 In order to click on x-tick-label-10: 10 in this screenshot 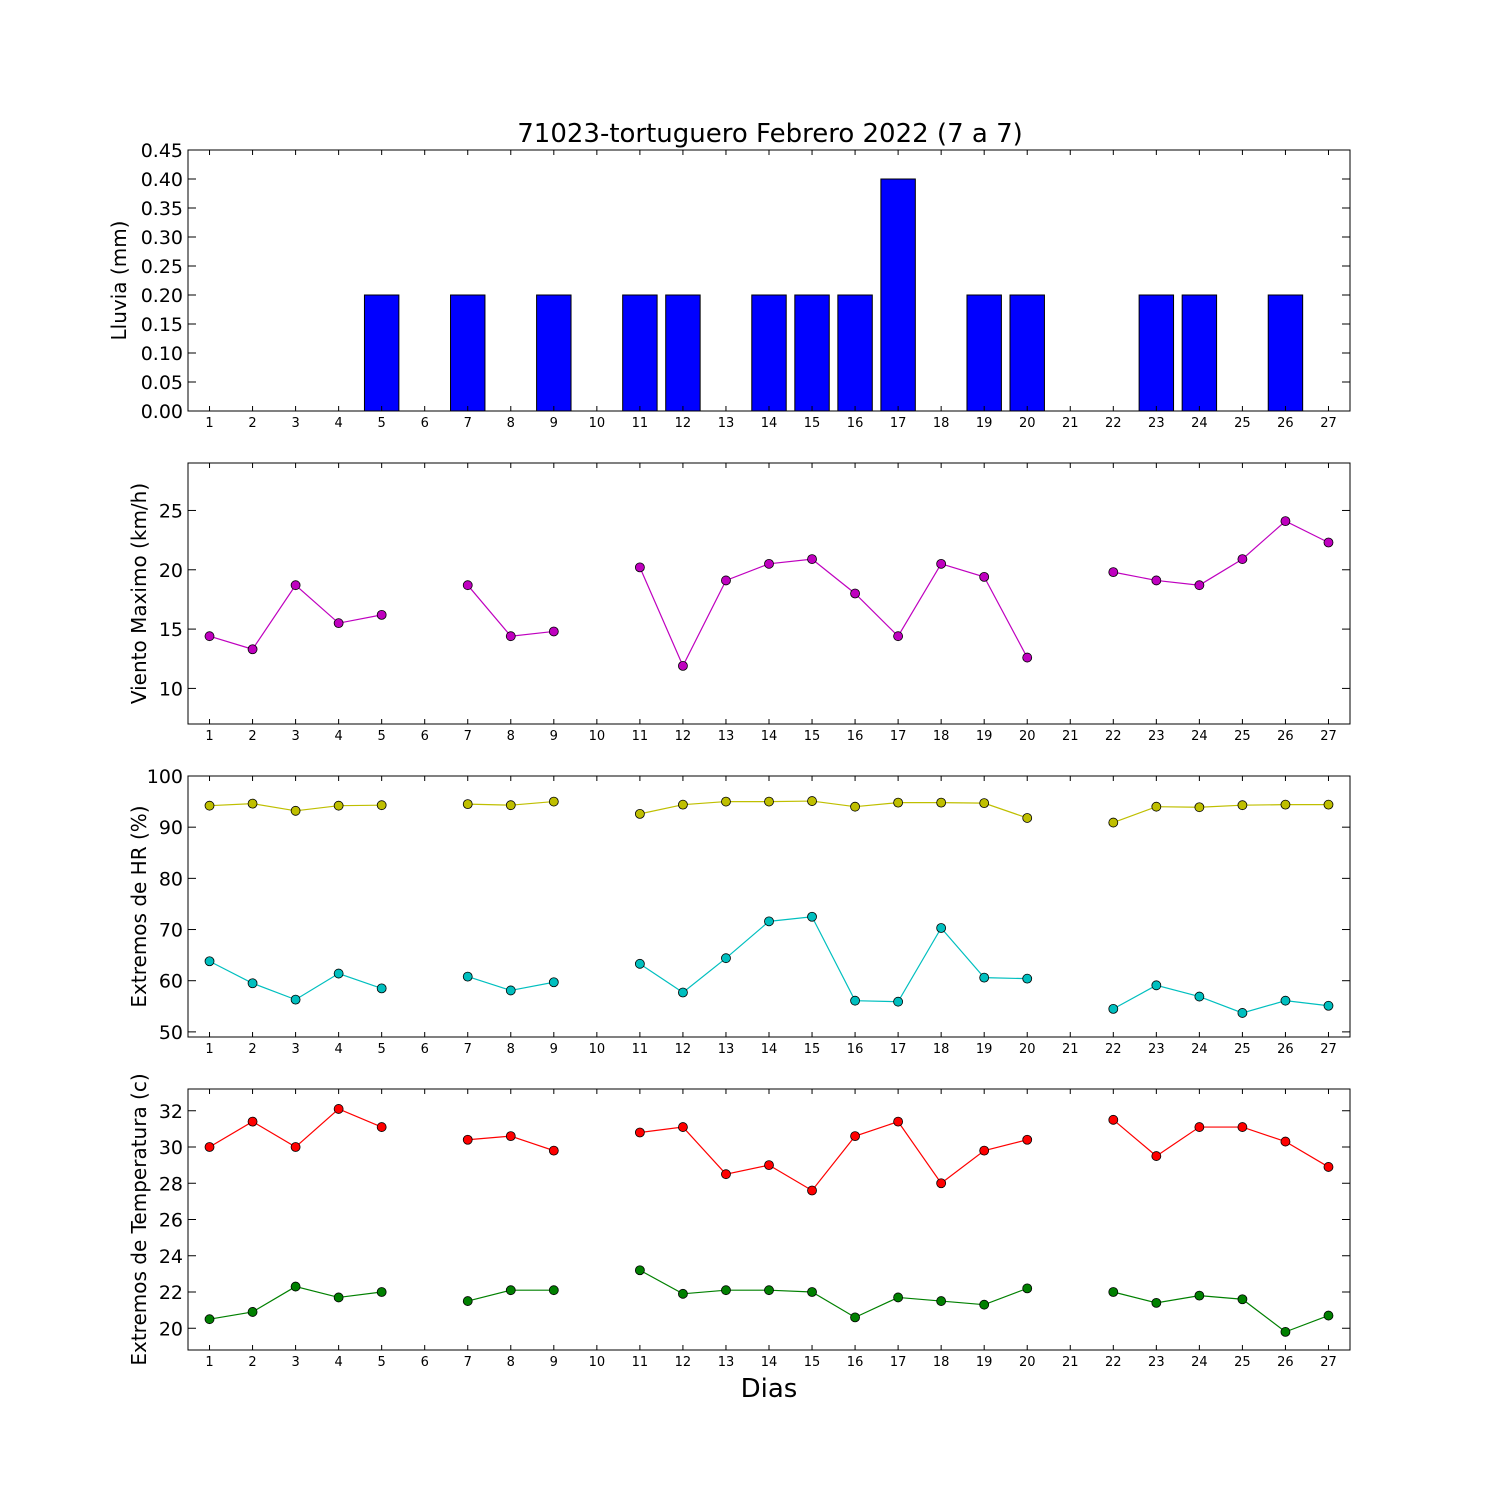, I will do `click(597, 1362)`.